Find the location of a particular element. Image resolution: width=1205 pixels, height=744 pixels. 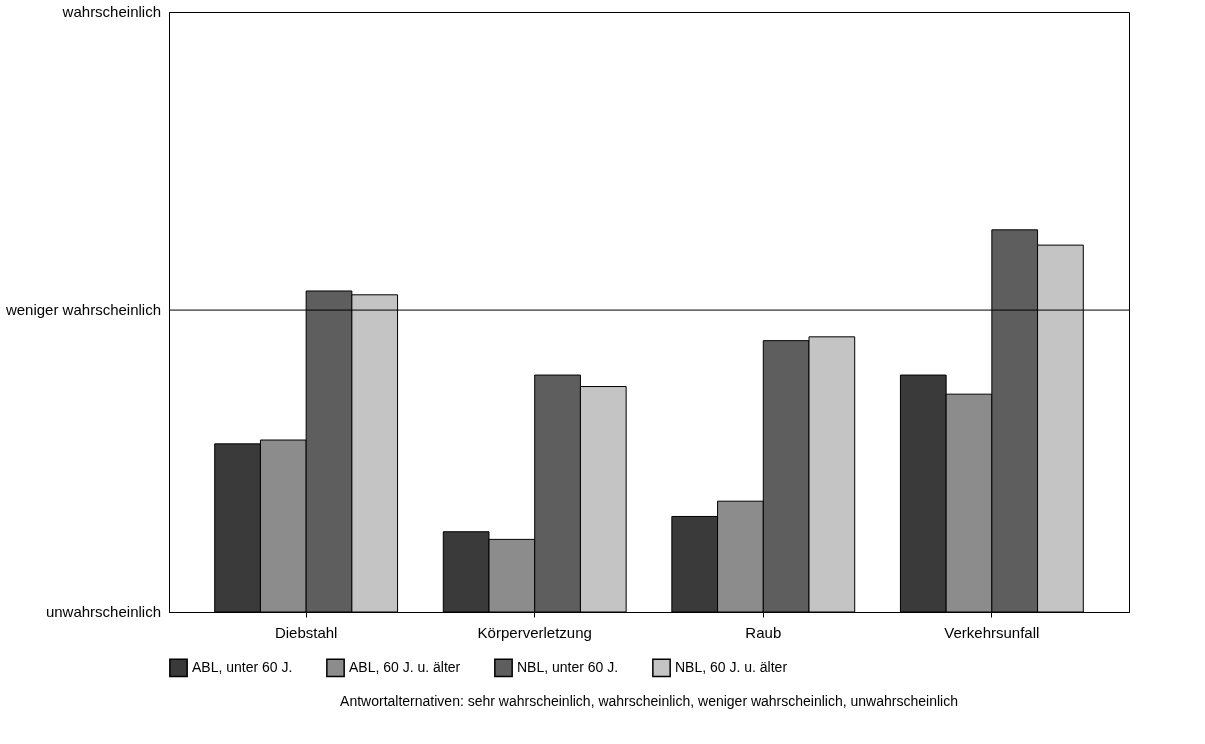

ref-line-label: weniger wahrscheinlich is located at coordinates (82, 310).